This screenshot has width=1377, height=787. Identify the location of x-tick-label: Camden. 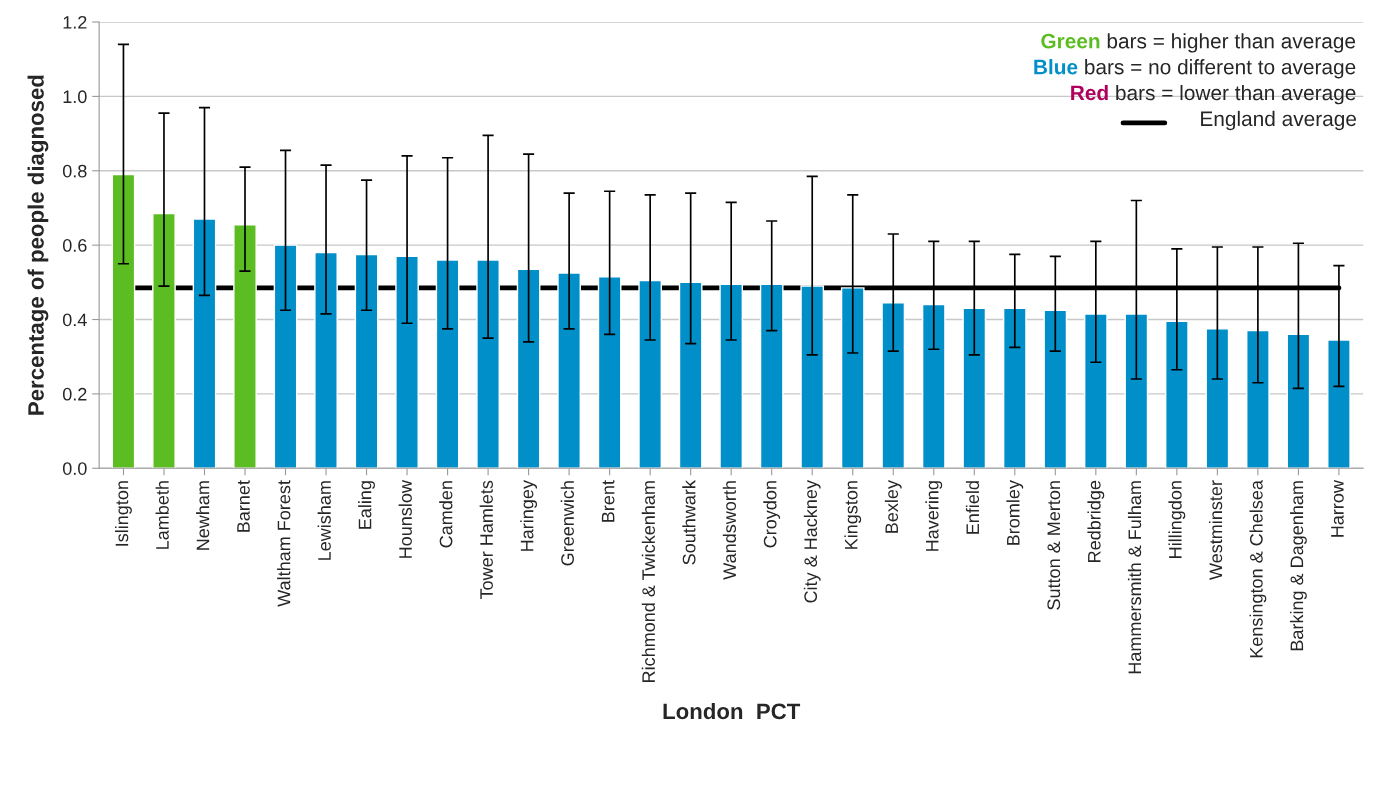
(446, 514).